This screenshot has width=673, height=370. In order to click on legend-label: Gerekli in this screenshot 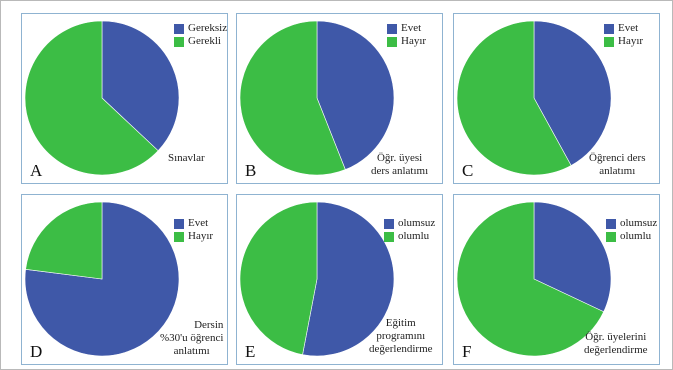, I will do `click(204, 41)`.